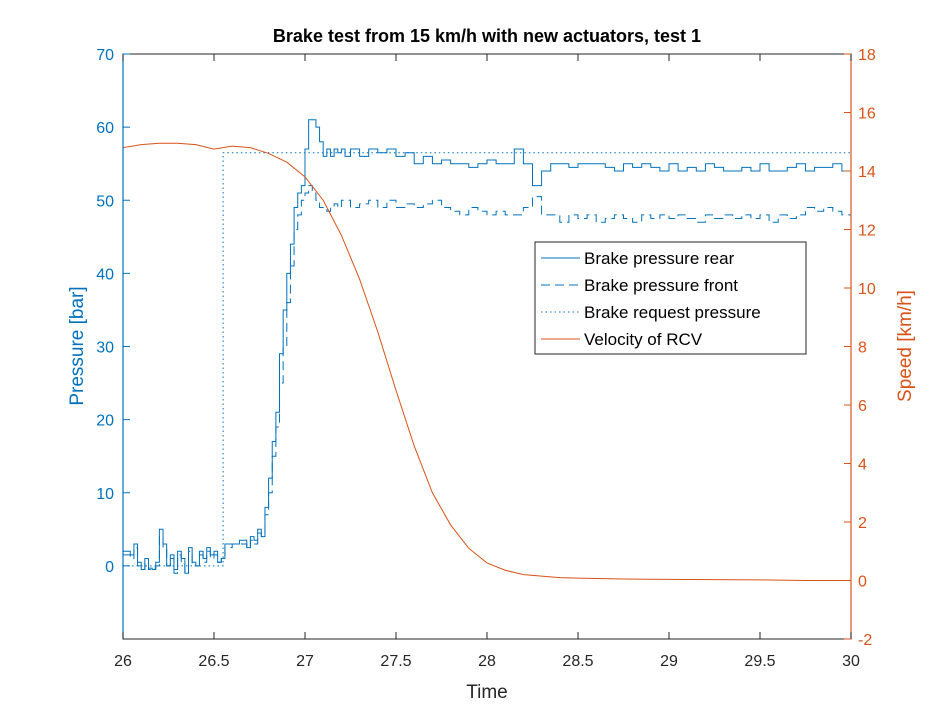 This screenshot has width=944, height=724. I want to click on right-tick-label: 8, so click(862, 348).